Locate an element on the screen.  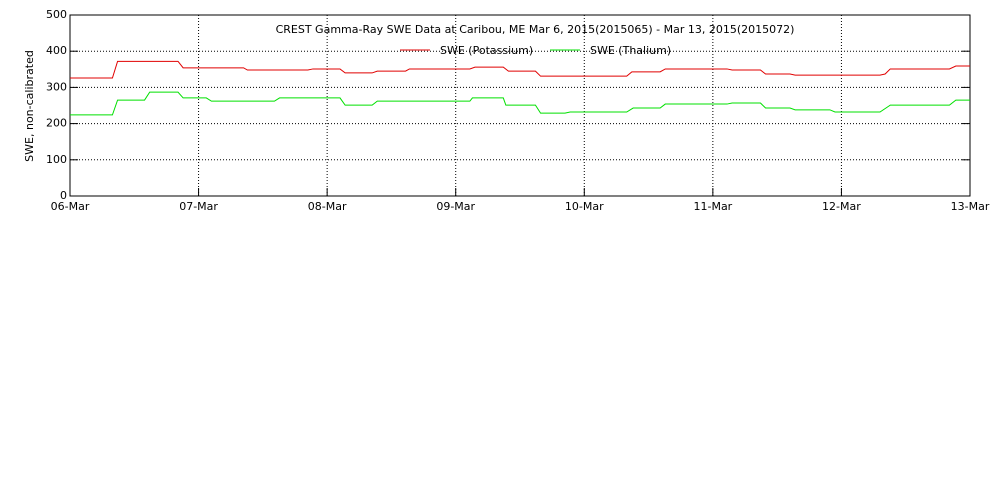
x-tick-label: 12-Mar is located at coordinates (841, 206).